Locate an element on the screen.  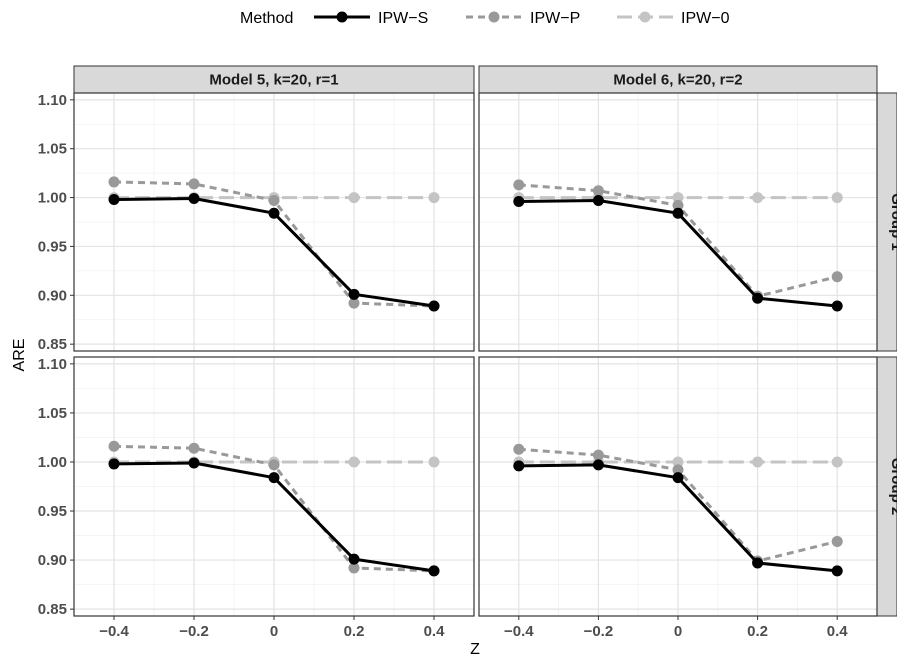
column-strip-label: Model 5, k=20, r=1 is located at coordinates (273, 80).